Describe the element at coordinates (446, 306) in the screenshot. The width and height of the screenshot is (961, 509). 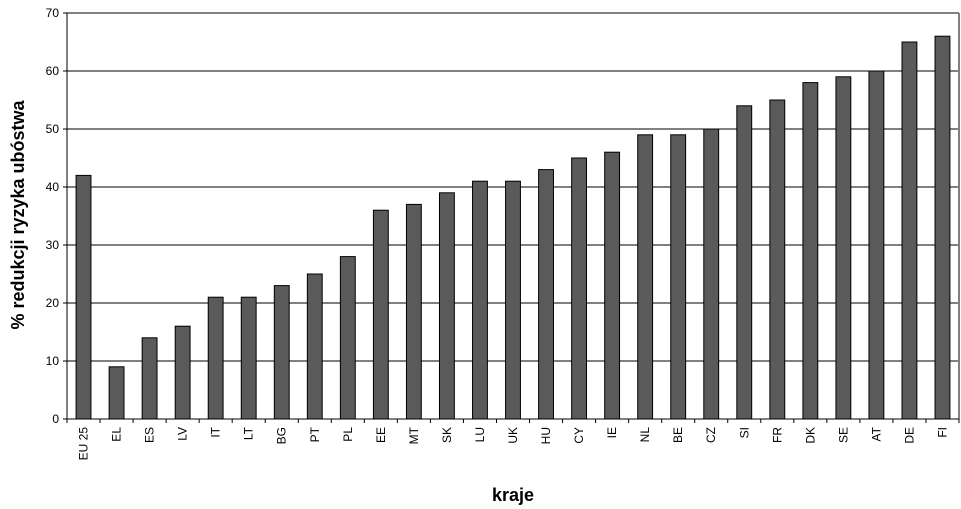
I see `bar-sk` at that location.